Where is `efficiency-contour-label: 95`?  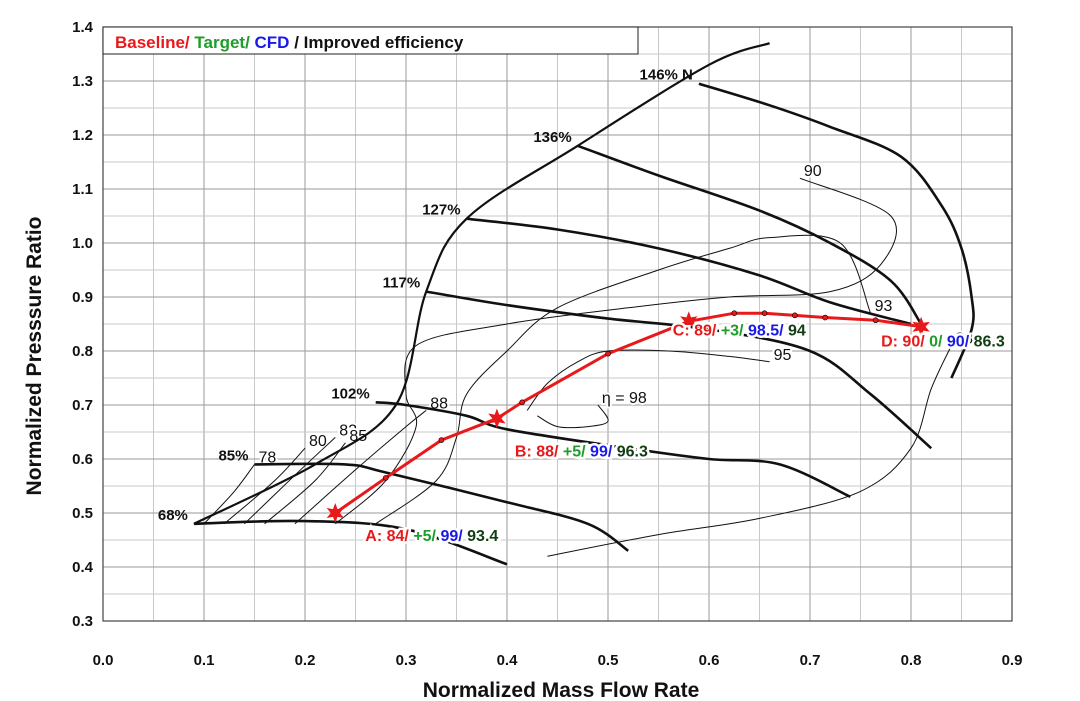 efficiency-contour-label: 95 is located at coordinates (783, 355).